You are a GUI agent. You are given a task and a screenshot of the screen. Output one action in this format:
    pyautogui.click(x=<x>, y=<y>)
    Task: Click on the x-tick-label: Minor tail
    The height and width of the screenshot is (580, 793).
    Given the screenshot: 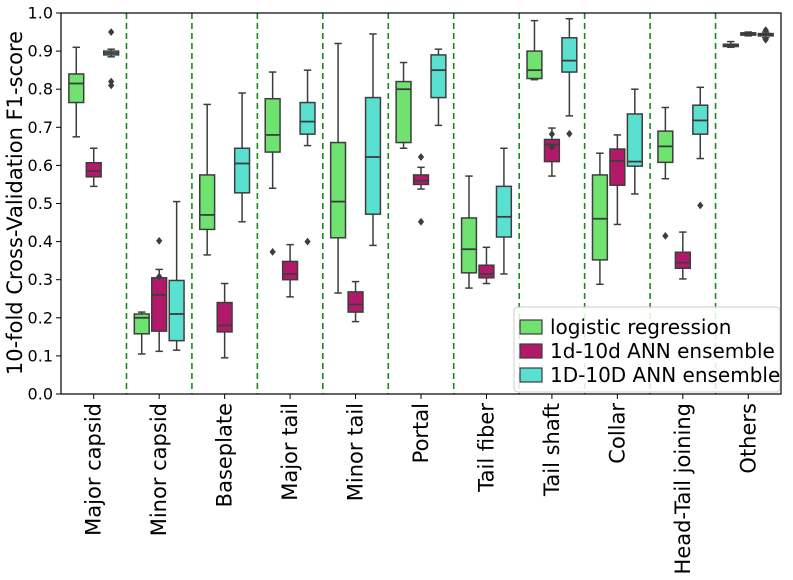 What is the action you would take?
    pyautogui.click(x=356, y=452)
    